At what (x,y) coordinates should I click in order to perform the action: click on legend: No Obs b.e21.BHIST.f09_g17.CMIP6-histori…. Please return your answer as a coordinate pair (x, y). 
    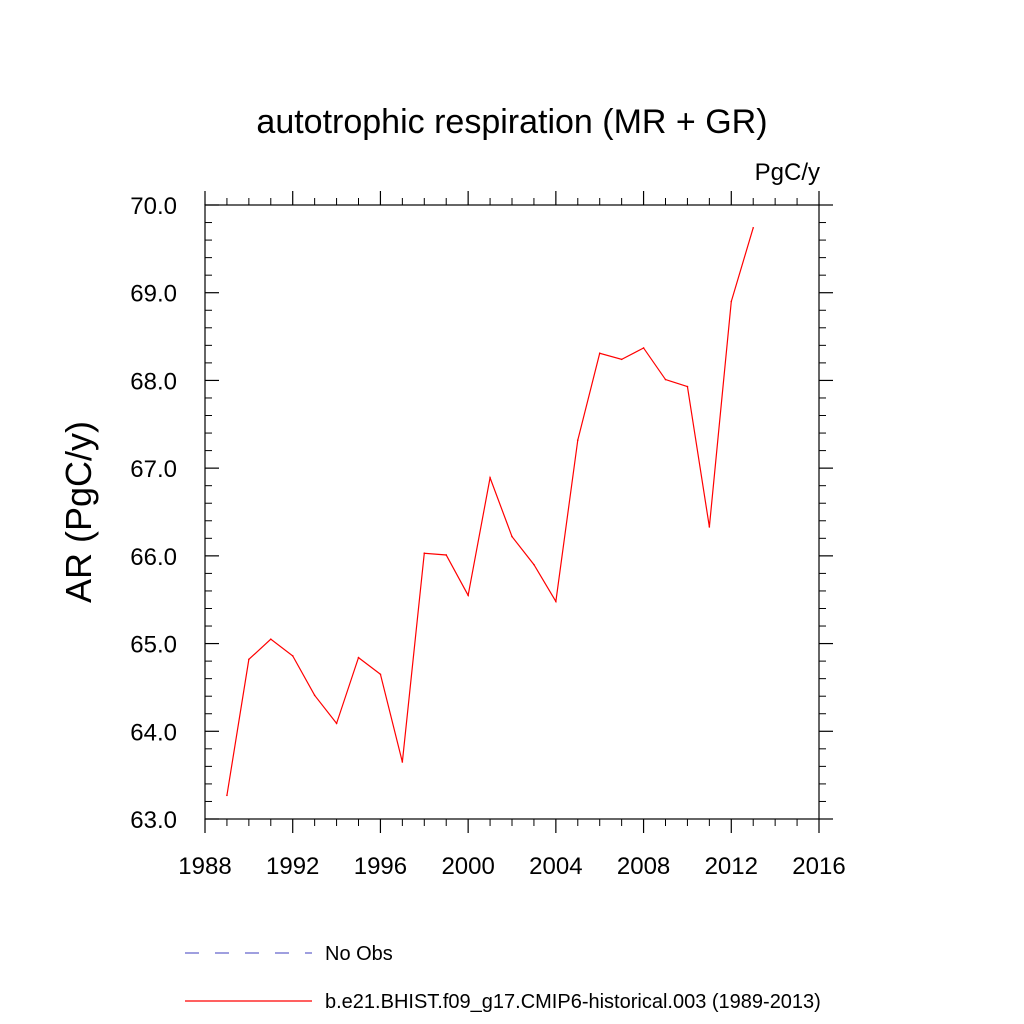
    Looking at the image, I should click on (503, 978).